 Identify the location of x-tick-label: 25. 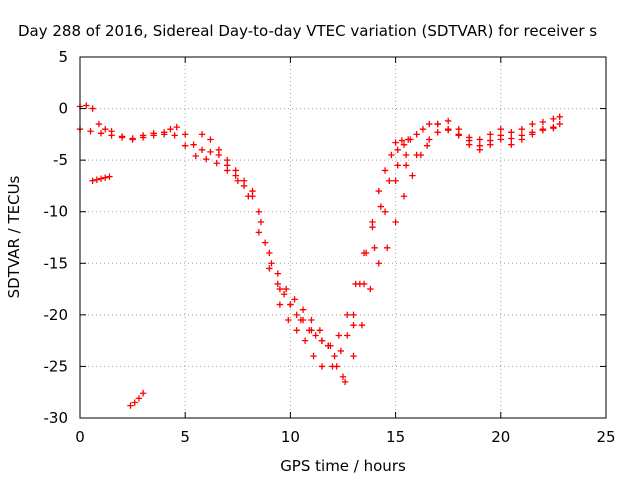
(605, 437).